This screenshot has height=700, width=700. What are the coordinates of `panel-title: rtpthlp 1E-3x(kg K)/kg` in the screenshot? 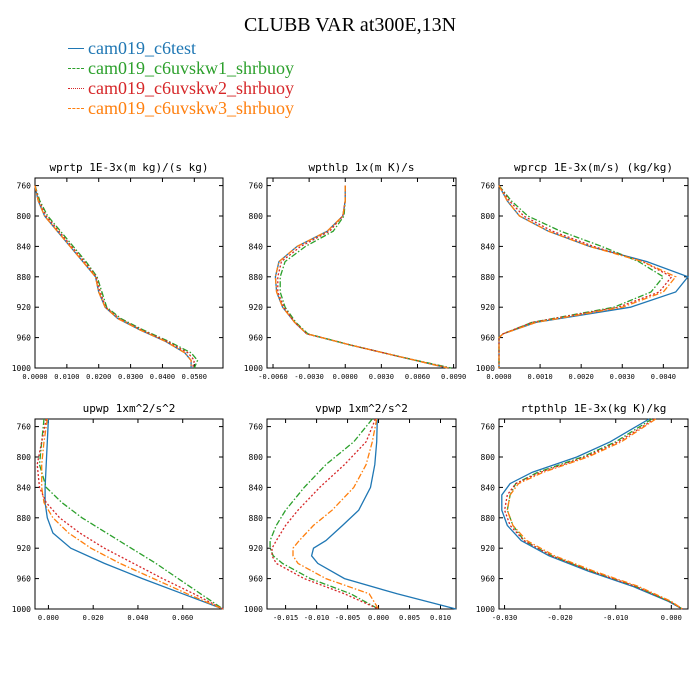 It's located at (594, 408).